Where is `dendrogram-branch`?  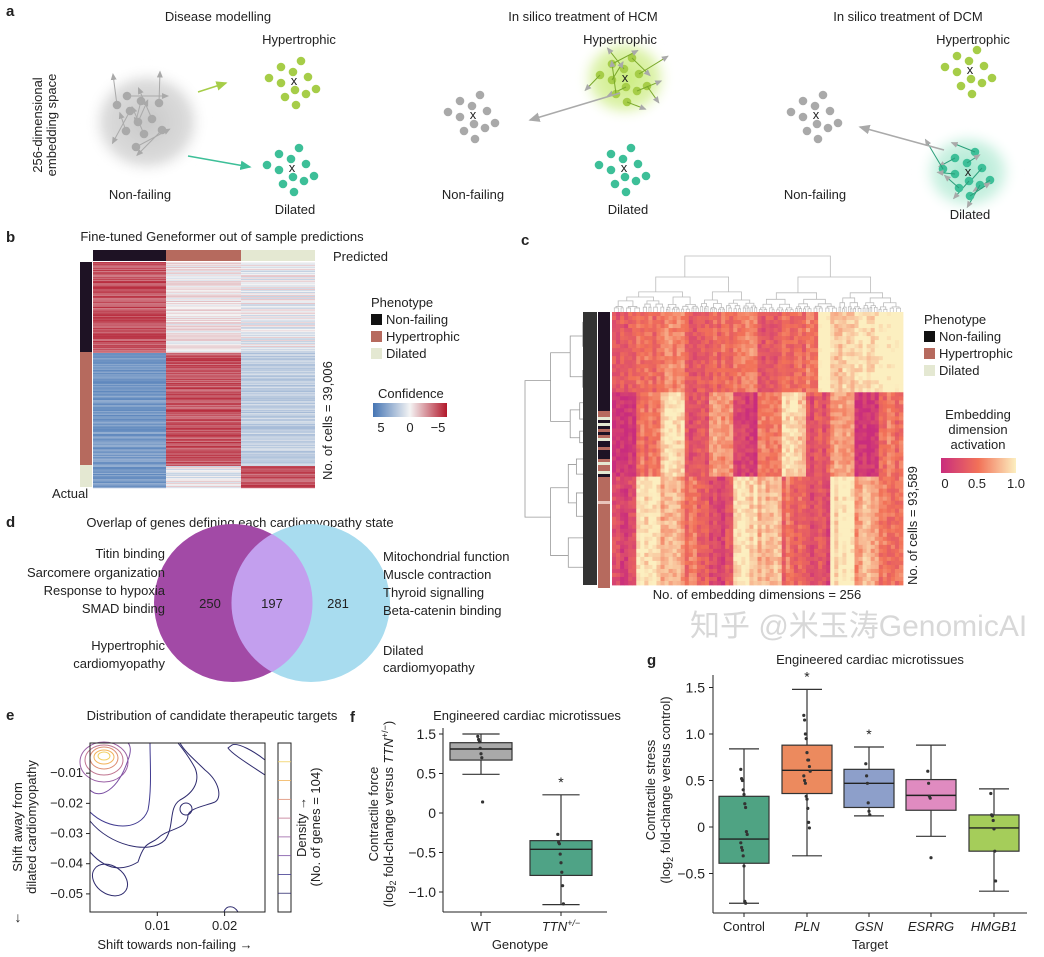 dendrogram-branch is located at coordinates (834, 284).